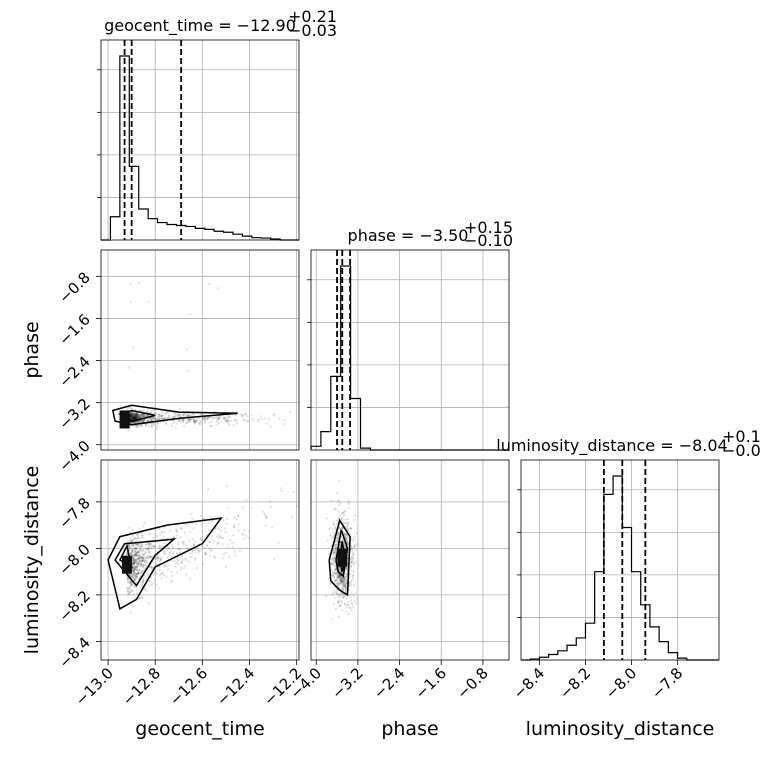 Image resolution: width=760 pixels, height=760 pixels. Describe the element at coordinates (488, 240) in the screenshot. I see `title-phase-minus: −0.10` at that location.